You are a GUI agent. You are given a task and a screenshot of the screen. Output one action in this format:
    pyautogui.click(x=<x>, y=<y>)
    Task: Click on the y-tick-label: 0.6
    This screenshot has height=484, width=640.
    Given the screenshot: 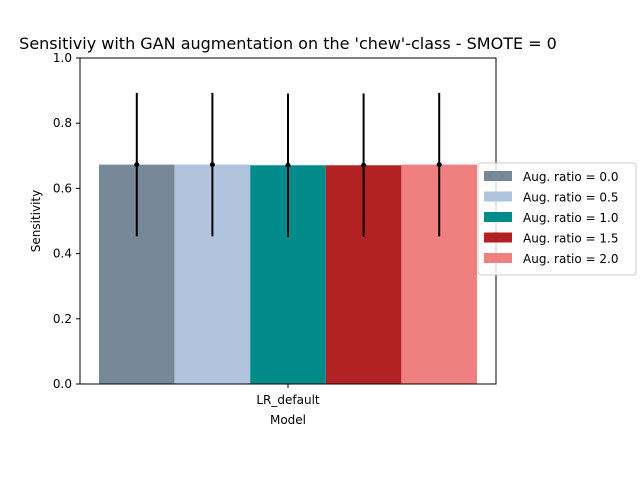 What is the action you would take?
    pyautogui.click(x=62, y=188)
    